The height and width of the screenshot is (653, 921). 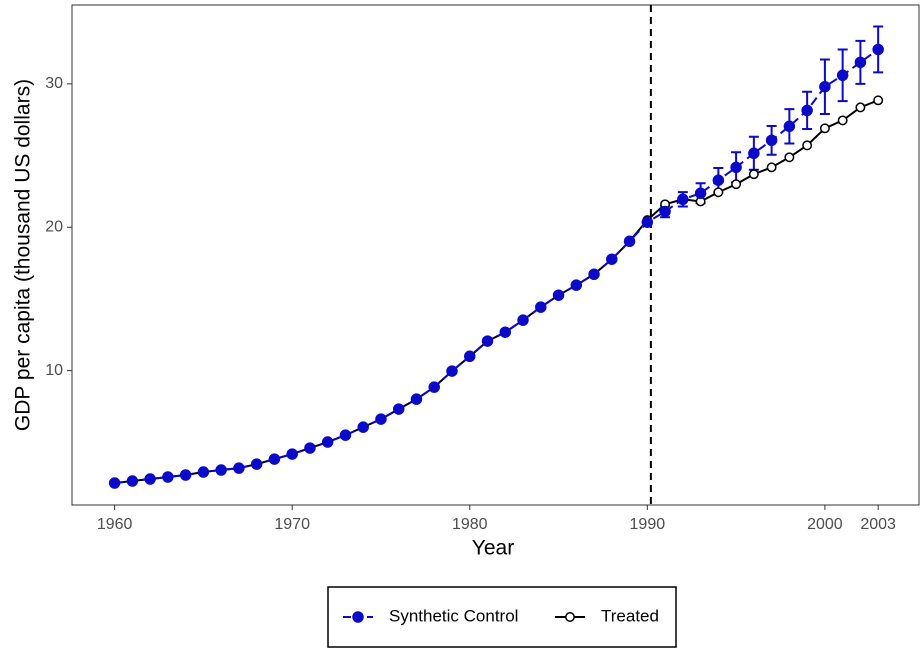 What do you see at coordinates (115, 524) in the screenshot?
I see `x-tick-label: 1960` at bounding box center [115, 524].